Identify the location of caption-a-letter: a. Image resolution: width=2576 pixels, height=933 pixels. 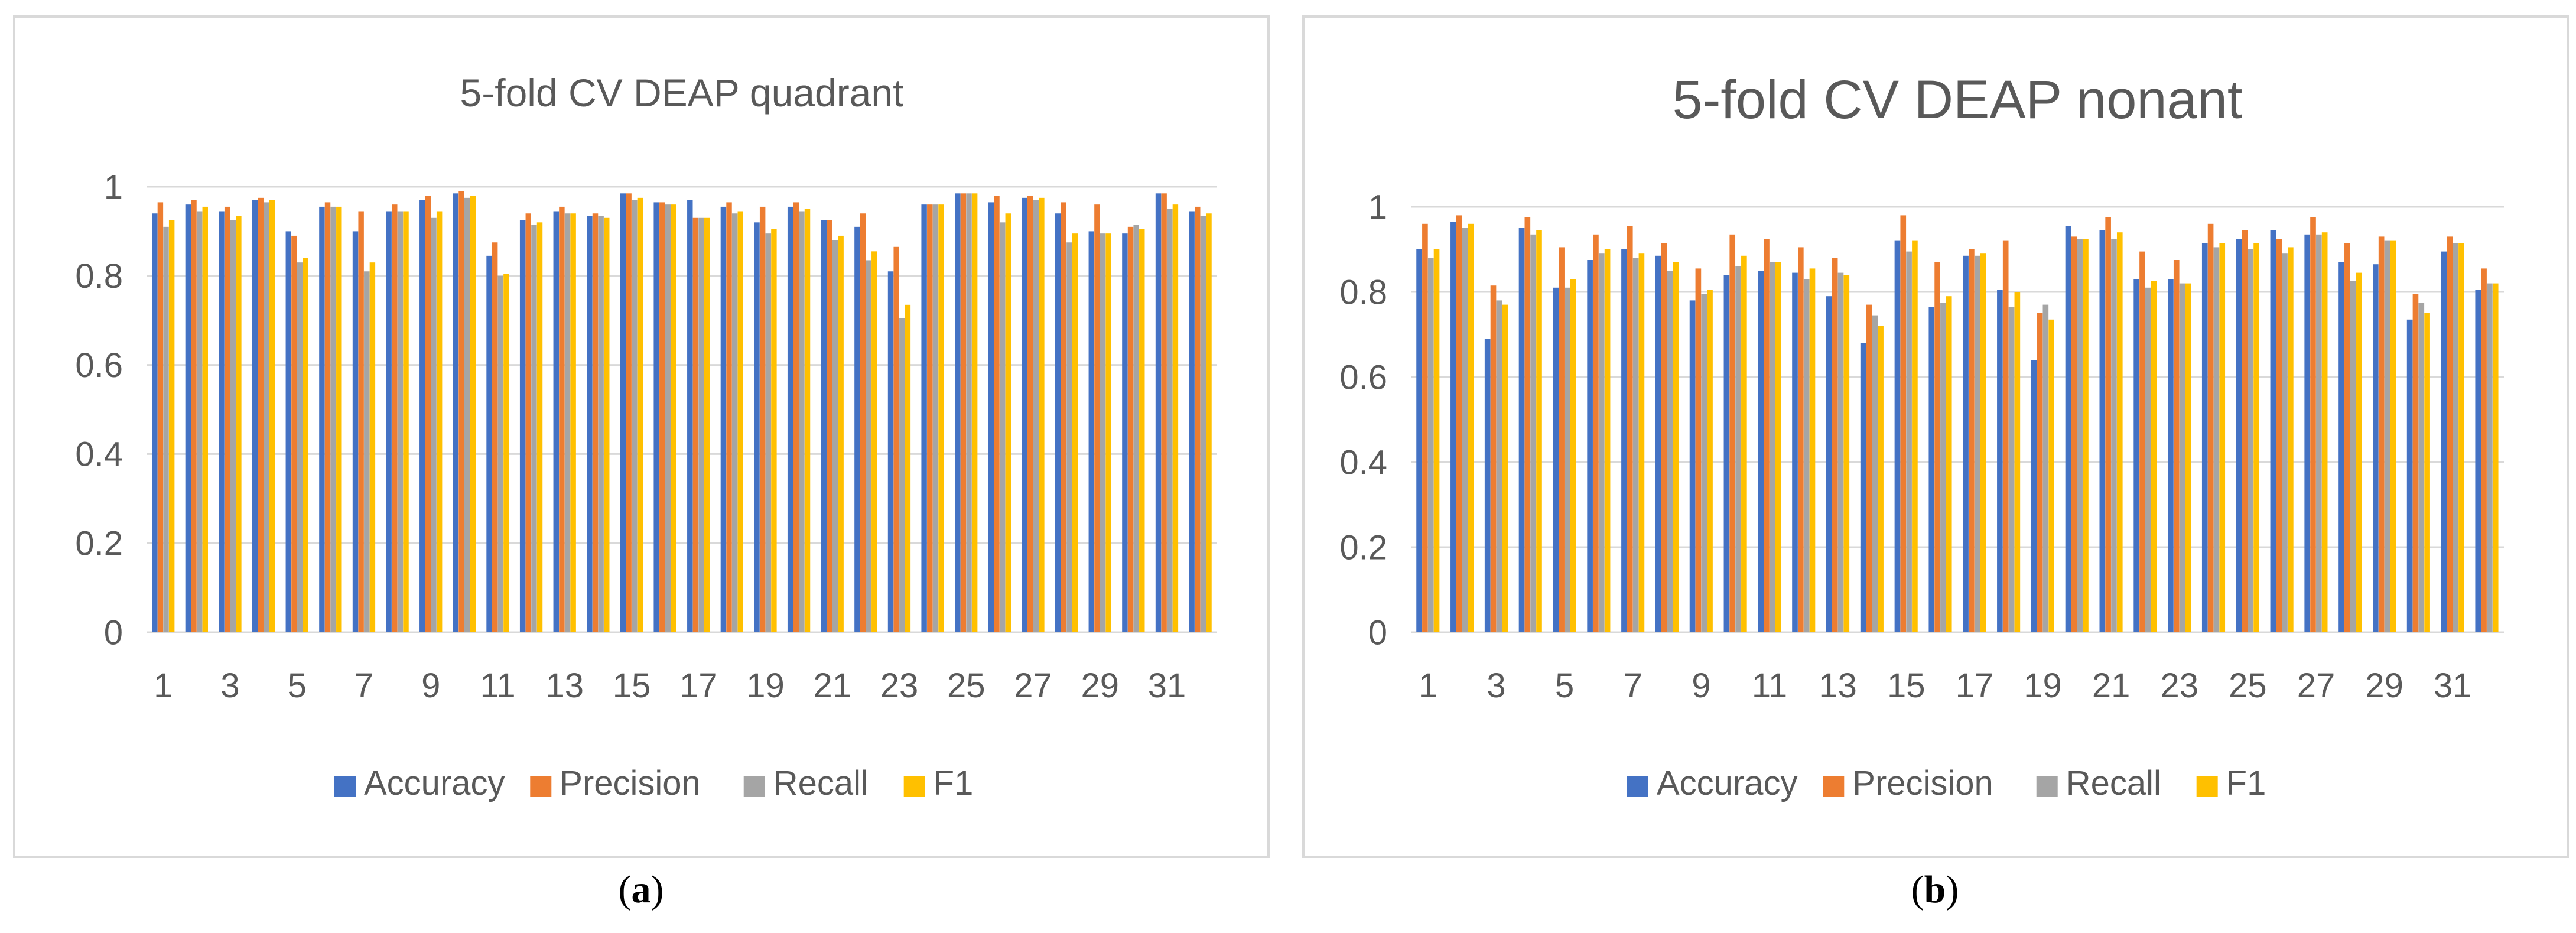
(641, 890).